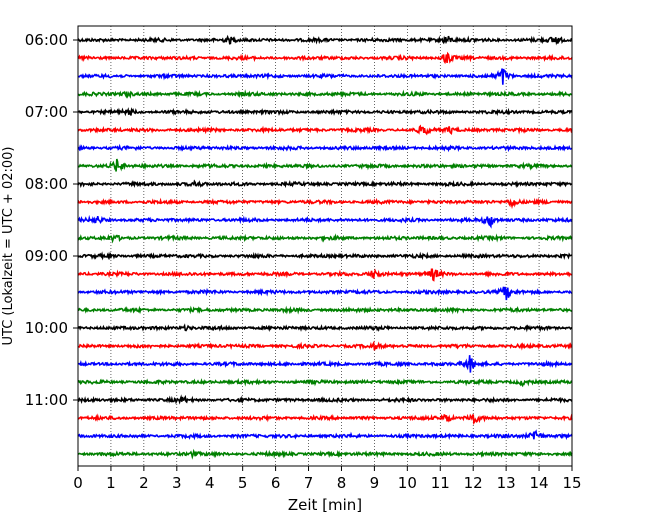 The height and width of the screenshot is (520, 650). Describe the element at coordinates (325, 505) in the screenshot. I see `x-axis-label: Zeit [min]` at that location.